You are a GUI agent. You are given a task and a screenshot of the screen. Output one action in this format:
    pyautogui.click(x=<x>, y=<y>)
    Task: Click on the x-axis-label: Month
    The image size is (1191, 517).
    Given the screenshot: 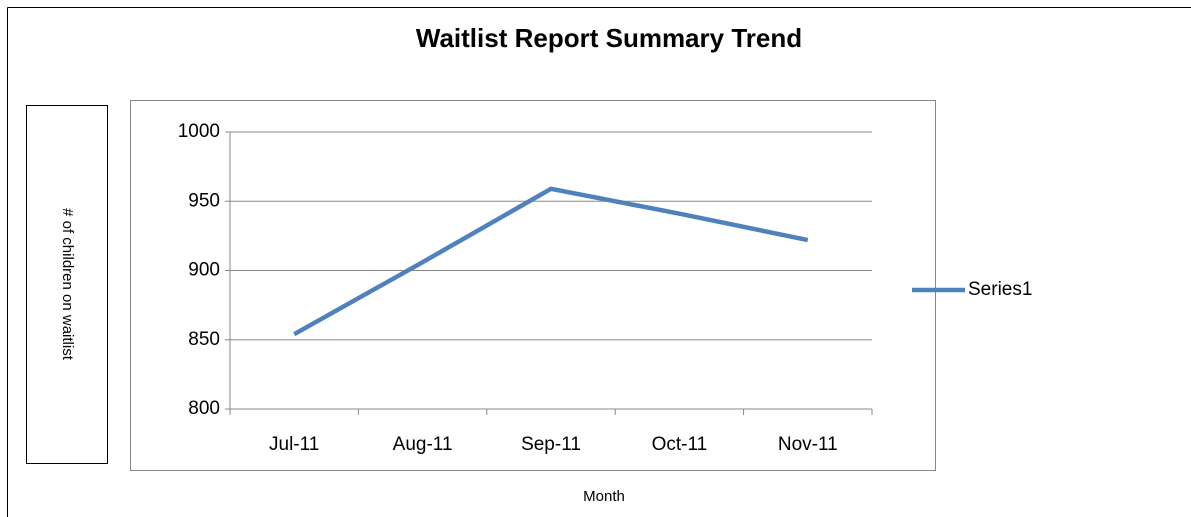 What is the action you would take?
    pyautogui.click(x=604, y=496)
    